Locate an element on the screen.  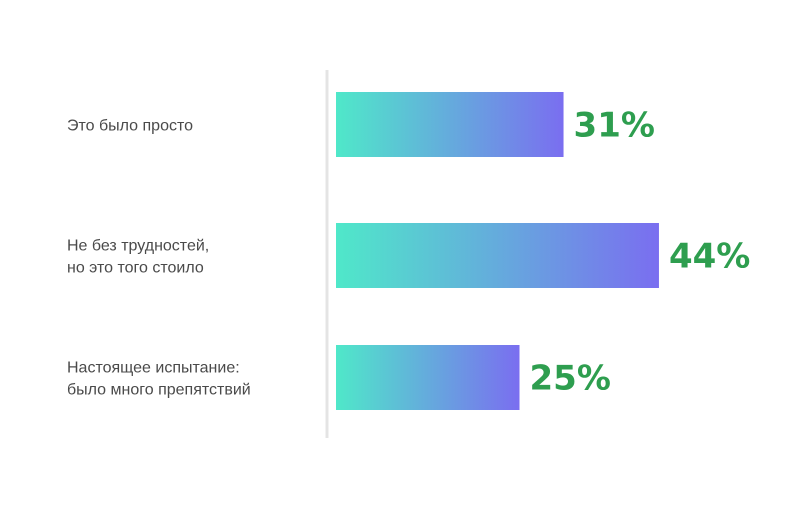
value-label-1: 31% is located at coordinates (614, 126).